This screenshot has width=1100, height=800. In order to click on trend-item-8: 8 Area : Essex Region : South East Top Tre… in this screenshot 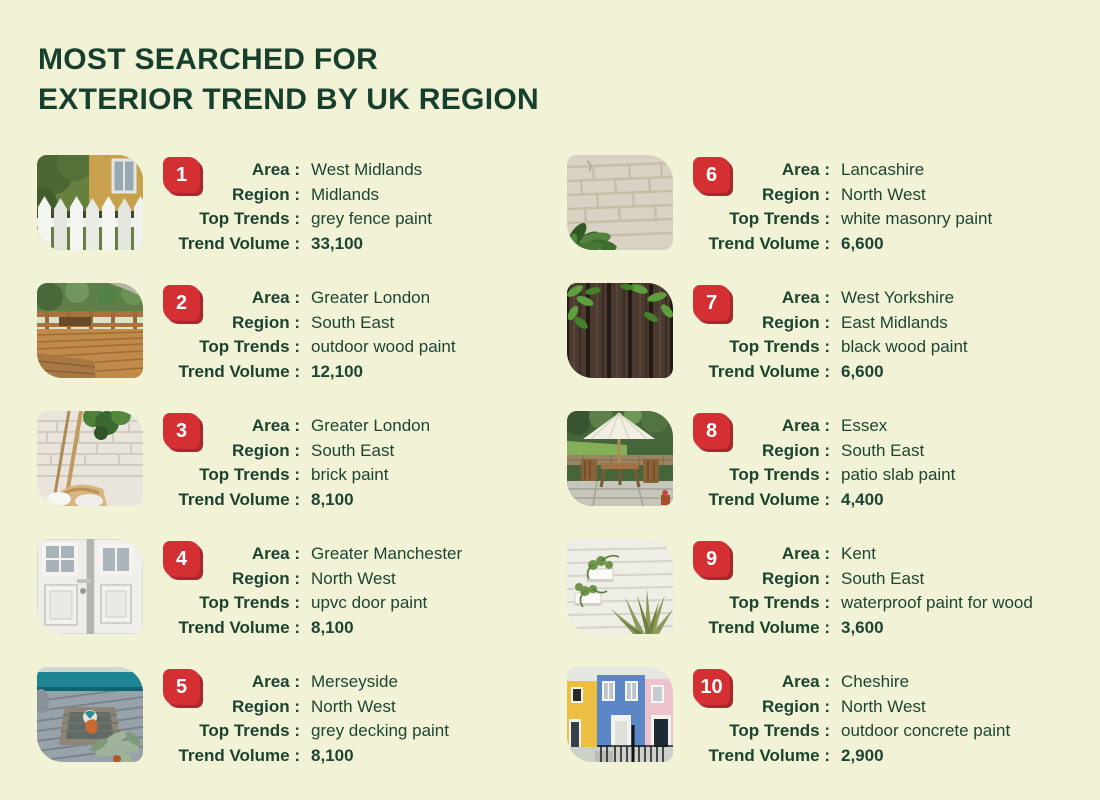, I will do `click(833, 460)`.